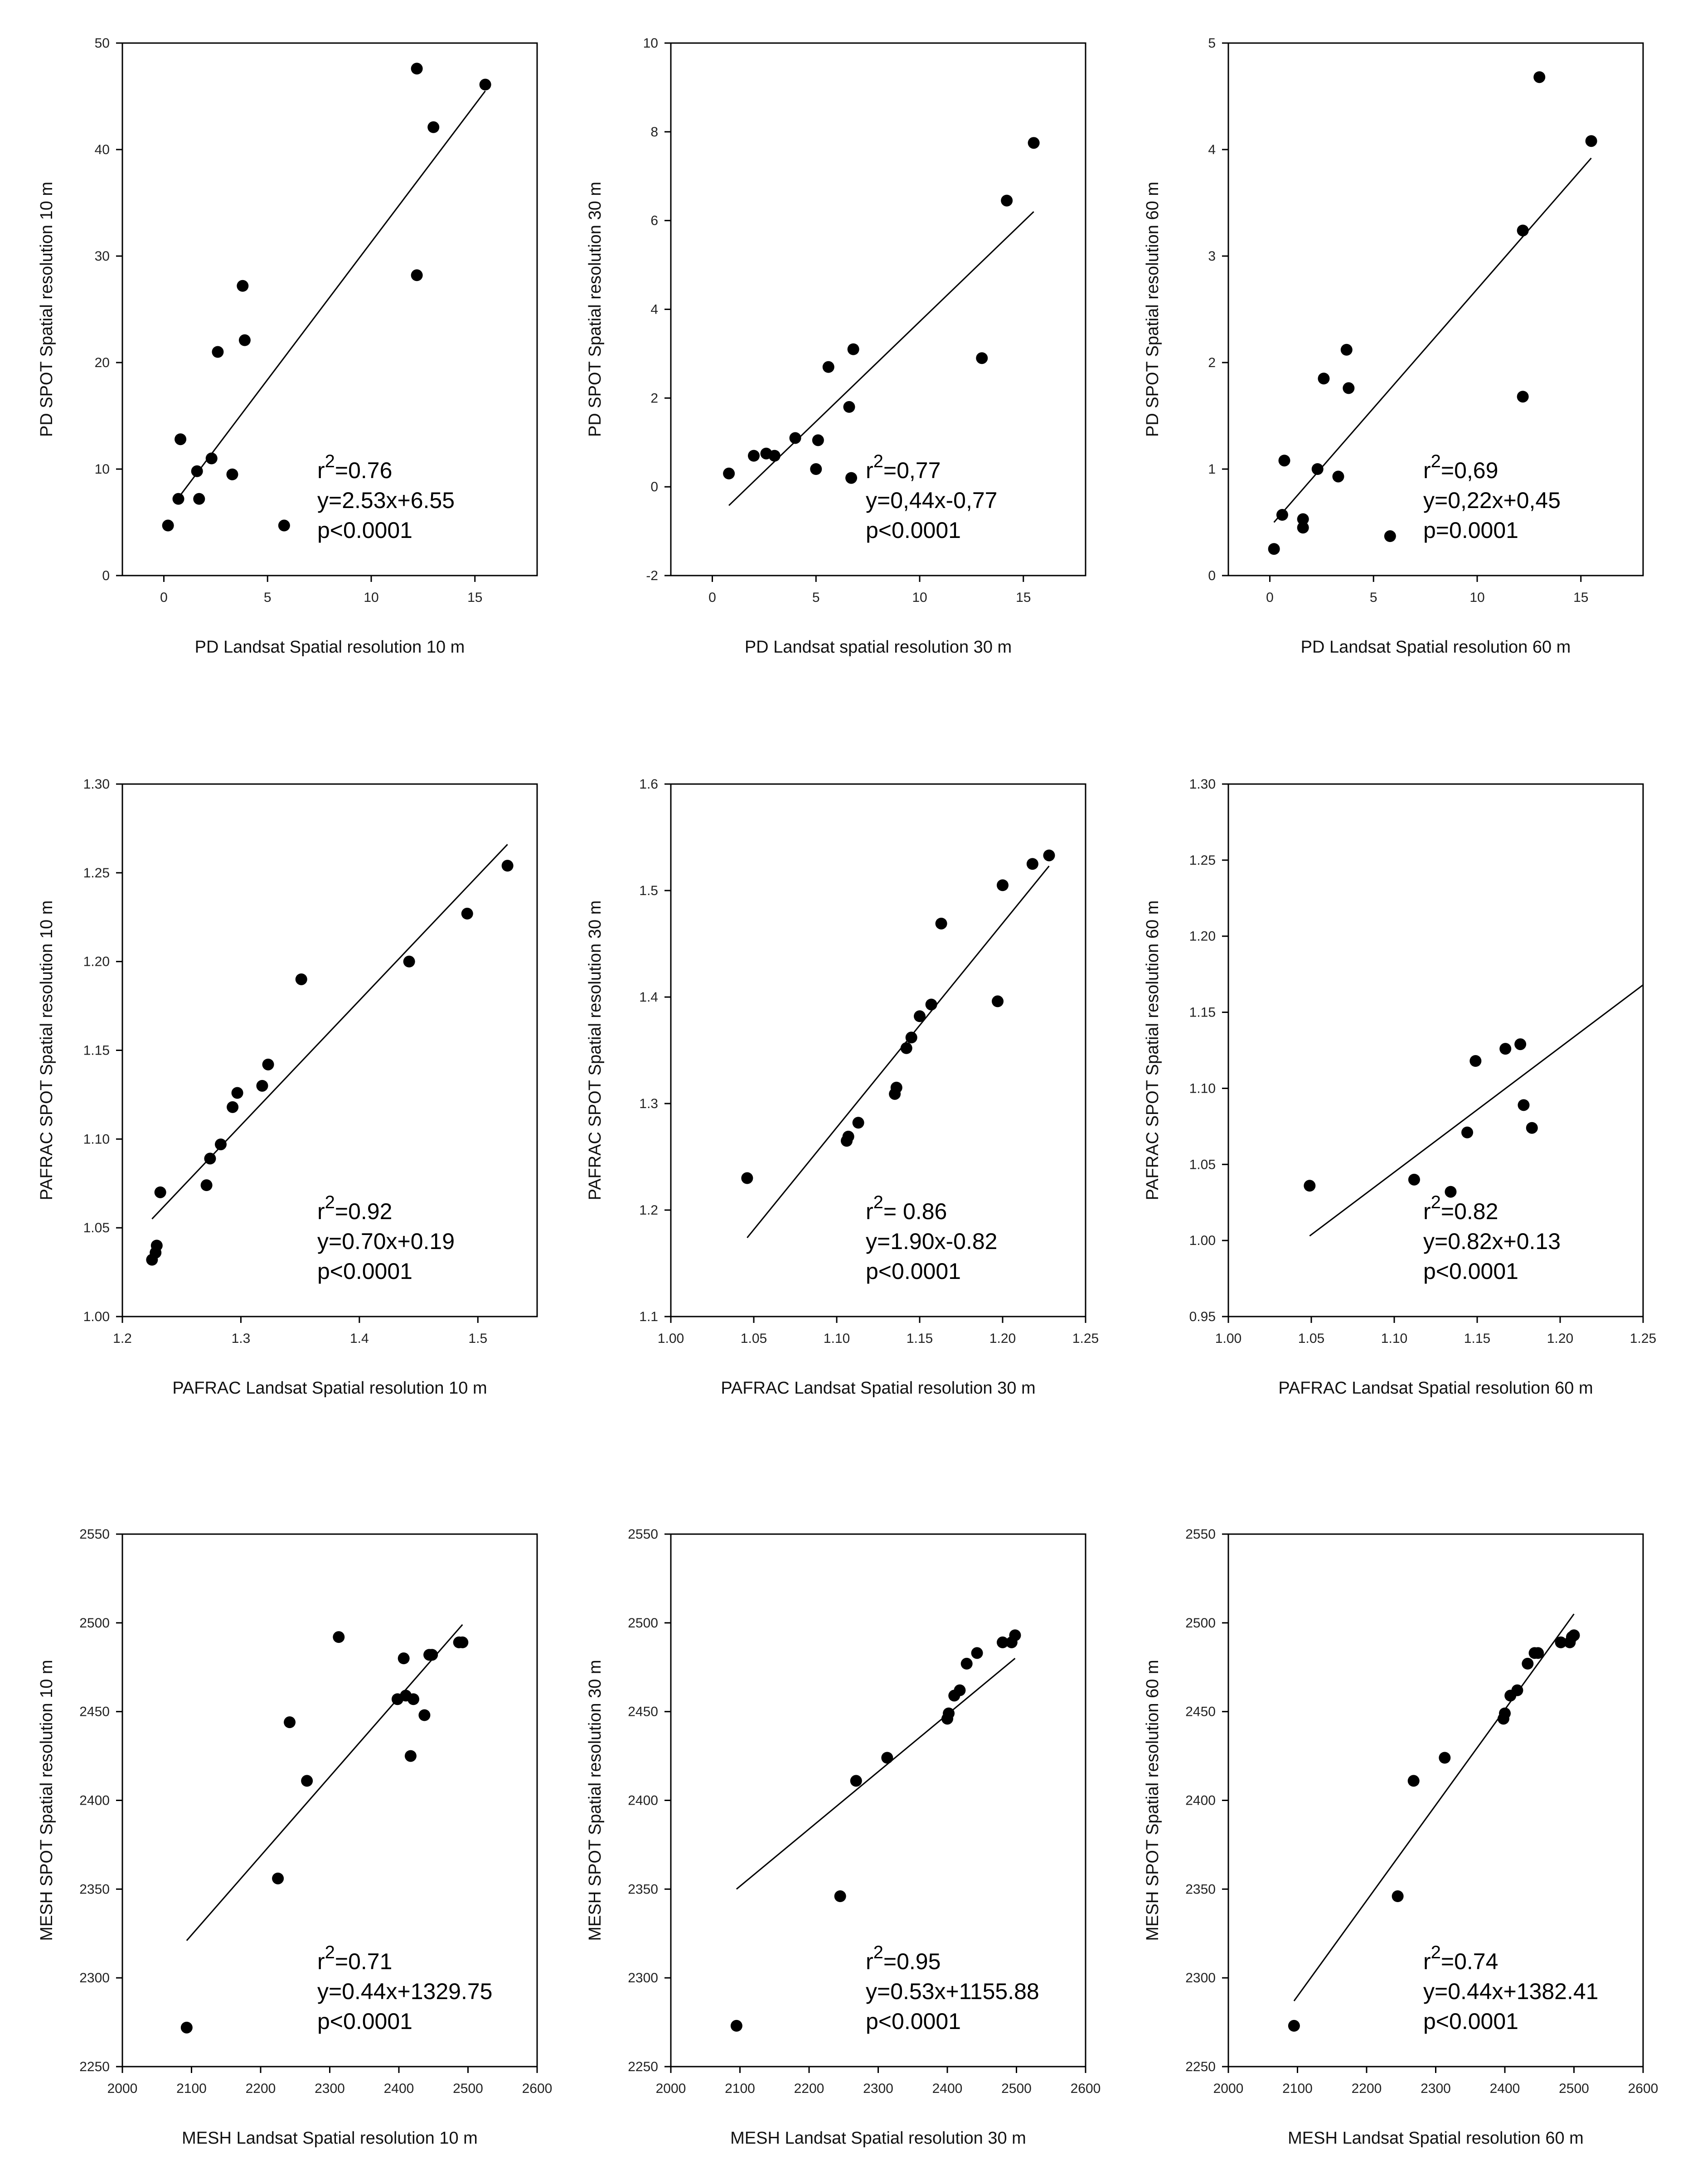 This screenshot has height=2184, width=1707. What do you see at coordinates (1373, 597) in the screenshot?
I see `x-tick-label: 5` at bounding box center [1373, 597].